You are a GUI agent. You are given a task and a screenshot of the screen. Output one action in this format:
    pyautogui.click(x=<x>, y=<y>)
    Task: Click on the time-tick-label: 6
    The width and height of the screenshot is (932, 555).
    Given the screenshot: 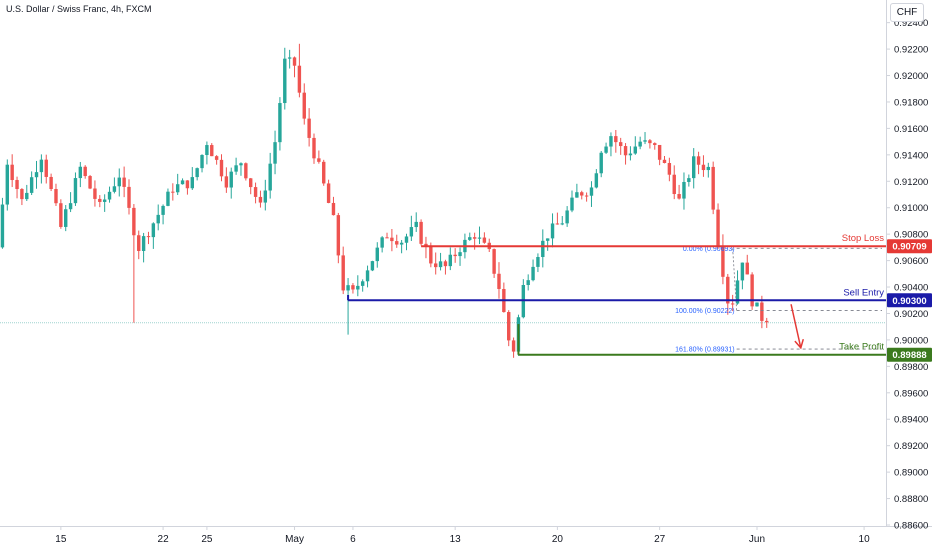 What is the action you would take?
    pyautogui.click(x=353, y=539)
    